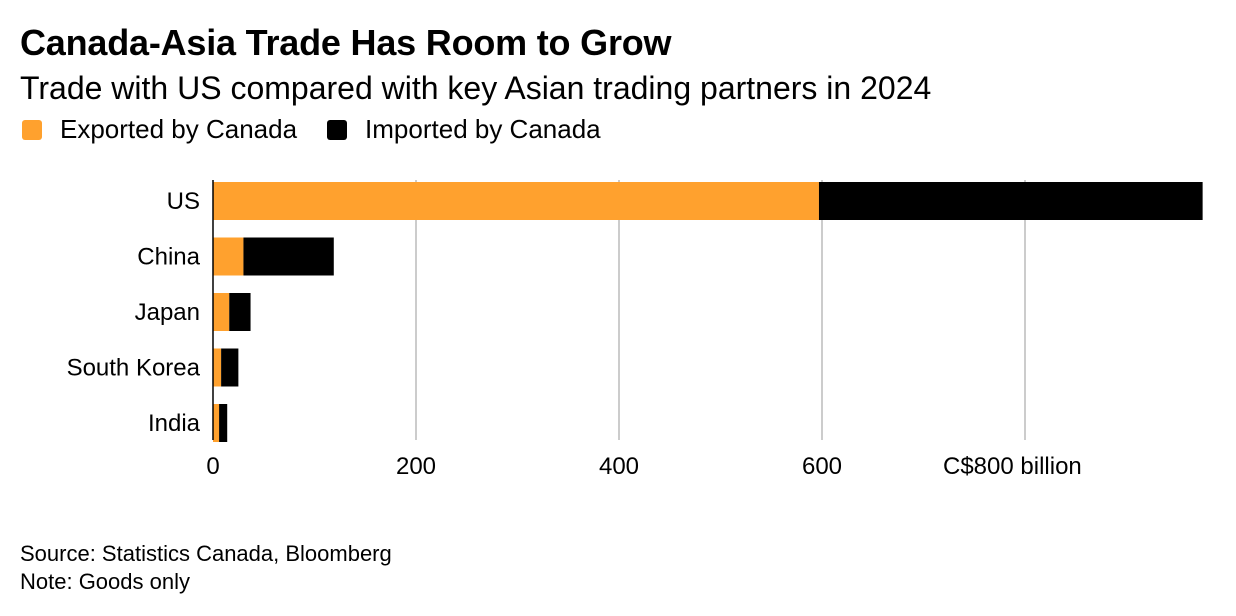 This screenshot has height=616, width=1236. I want to click on x-tick-label-400: 400, so click(619, 466).